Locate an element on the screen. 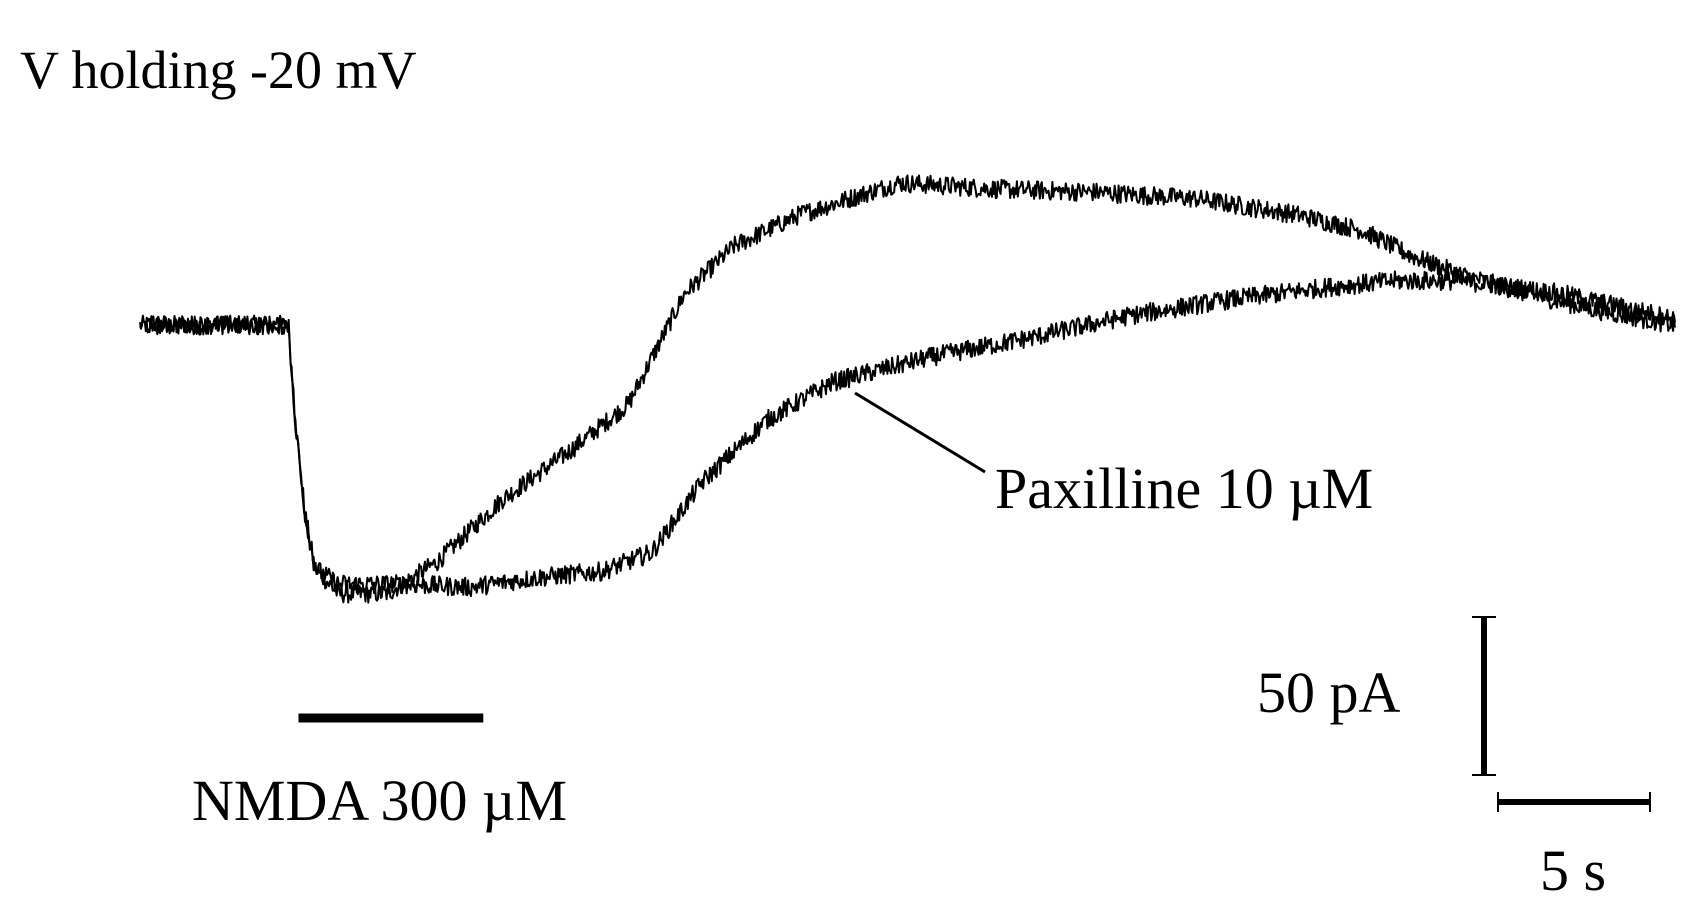 The width and height of the screenshot is (1692, 924). nmda-application-label: NMDA 300 µM is located at coordinates (379, 800).